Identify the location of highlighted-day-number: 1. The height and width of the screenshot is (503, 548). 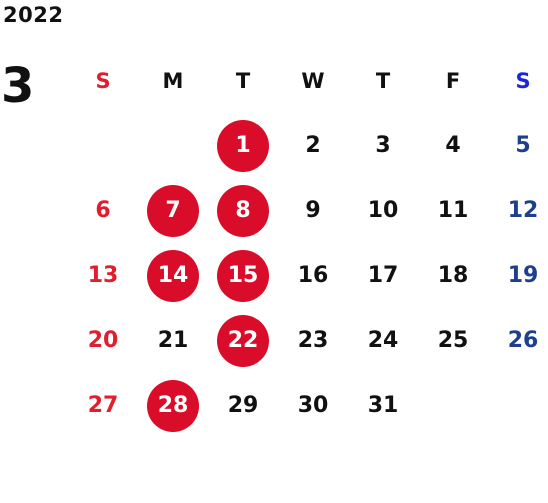
(243, 145).